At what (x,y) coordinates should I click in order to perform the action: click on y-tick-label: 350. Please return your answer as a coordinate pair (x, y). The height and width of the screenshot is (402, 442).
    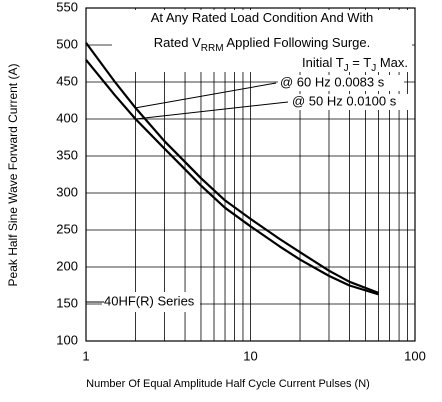
    Looking at the image, I should click on (67, 154).